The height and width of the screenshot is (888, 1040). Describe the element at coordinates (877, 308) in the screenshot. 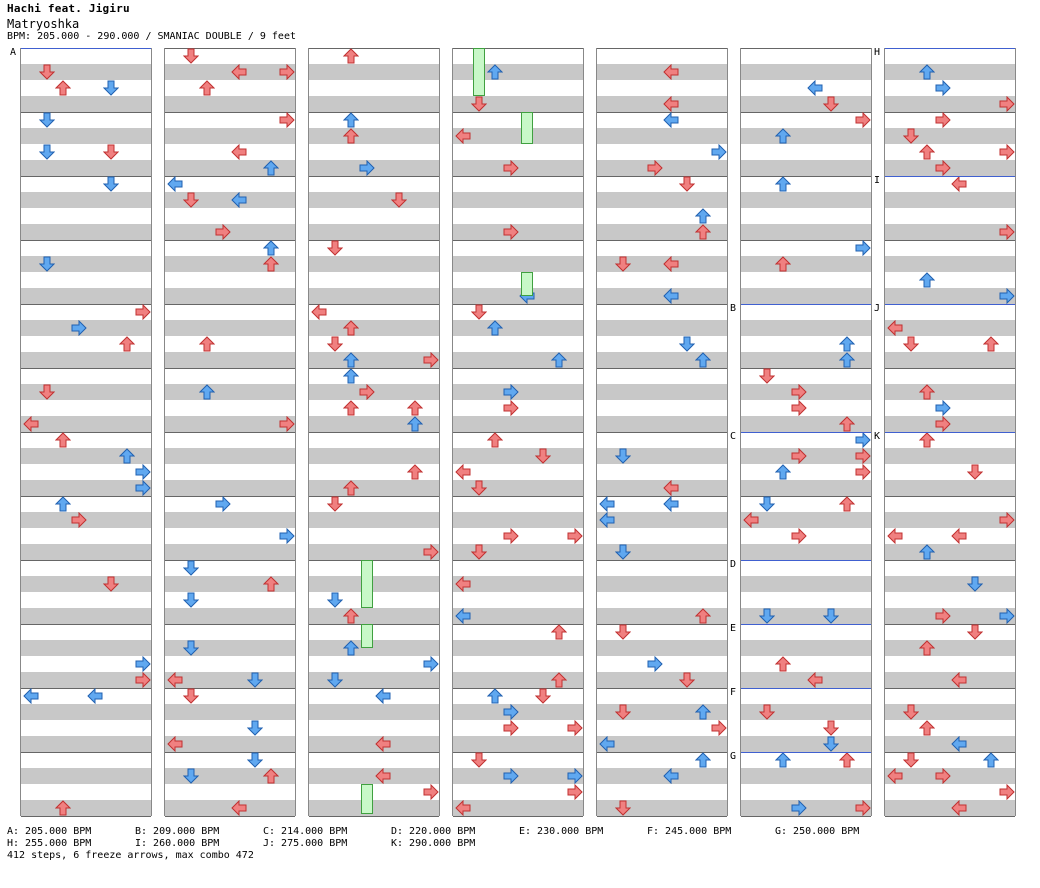

I see `section-label: J` at that location.